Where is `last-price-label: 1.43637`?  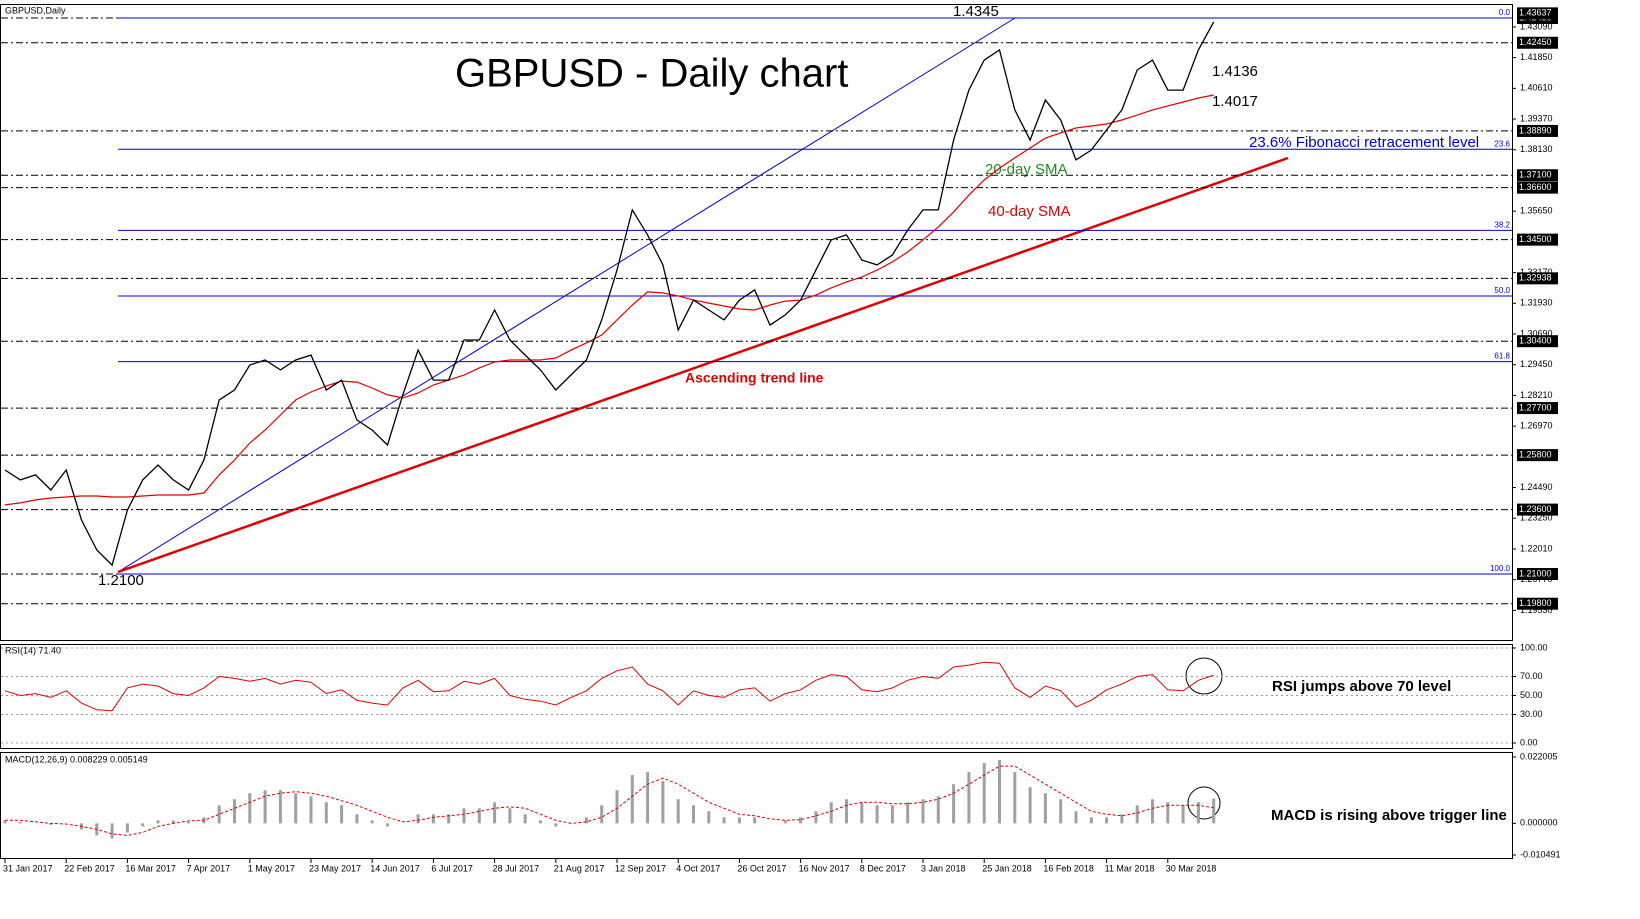 last-price-label: 1.43637 is located at coordinates (1535, 13).